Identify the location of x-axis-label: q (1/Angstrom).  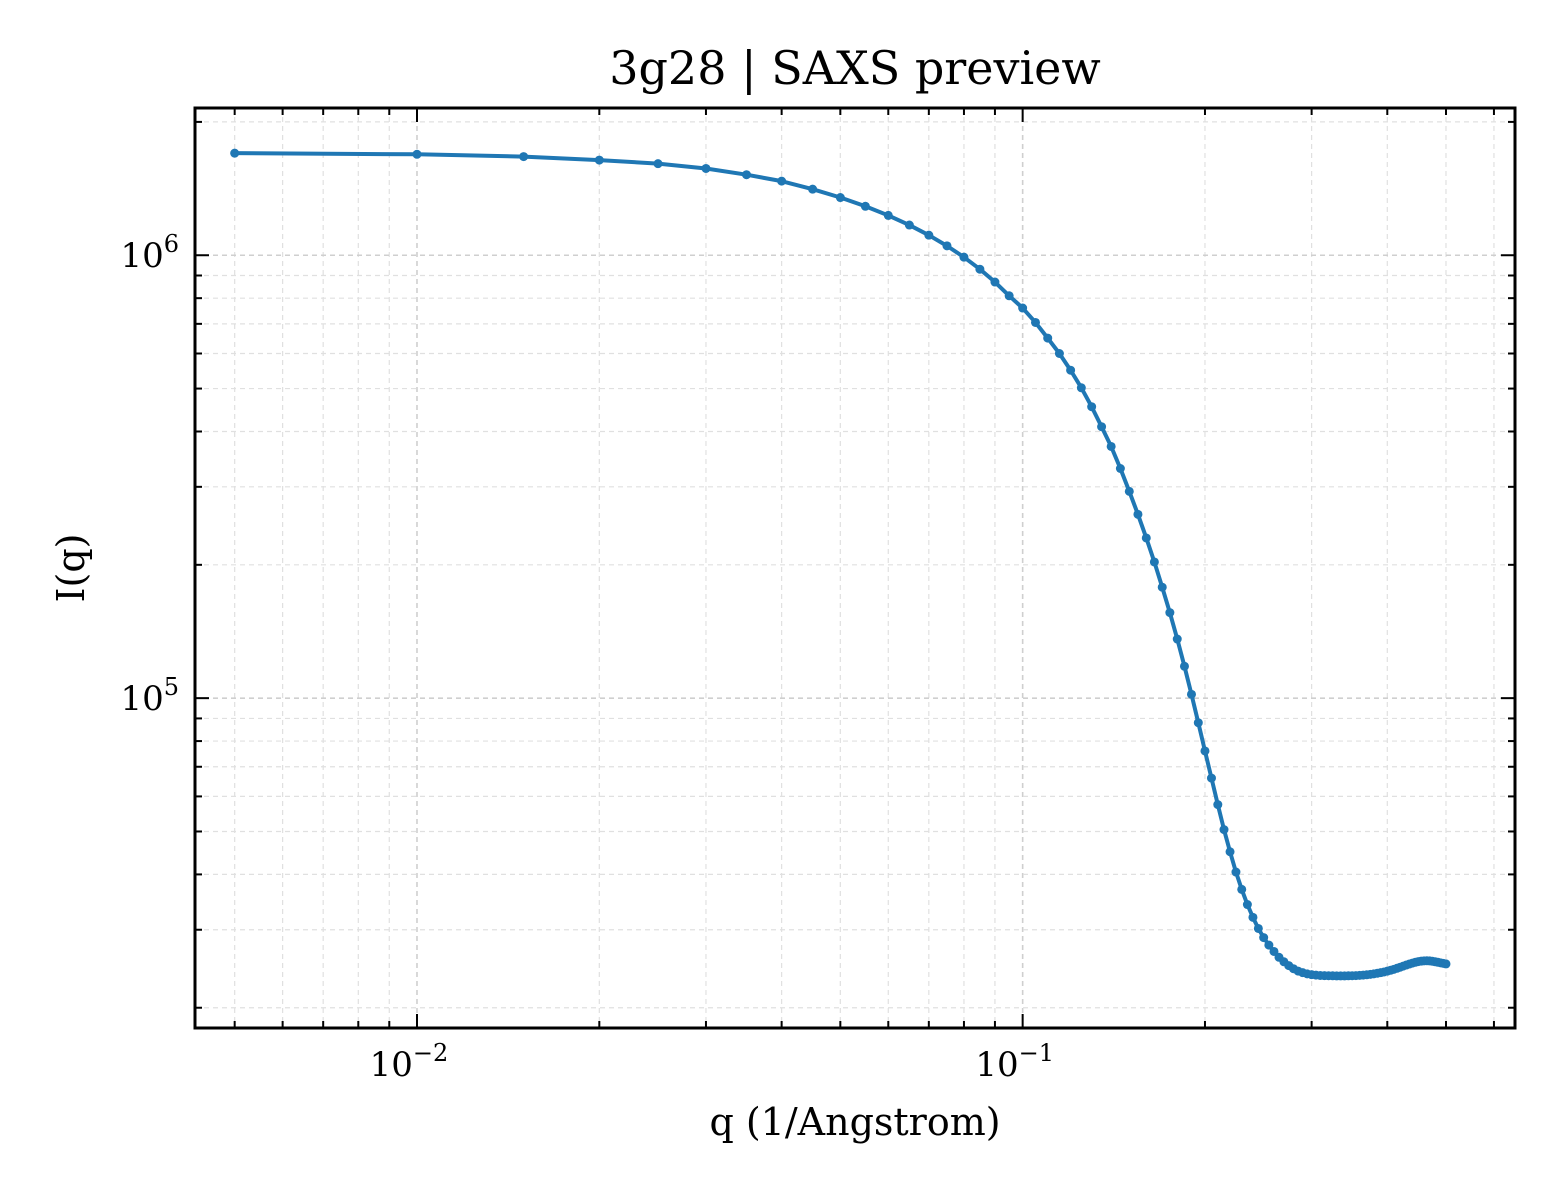
(854, 1122).